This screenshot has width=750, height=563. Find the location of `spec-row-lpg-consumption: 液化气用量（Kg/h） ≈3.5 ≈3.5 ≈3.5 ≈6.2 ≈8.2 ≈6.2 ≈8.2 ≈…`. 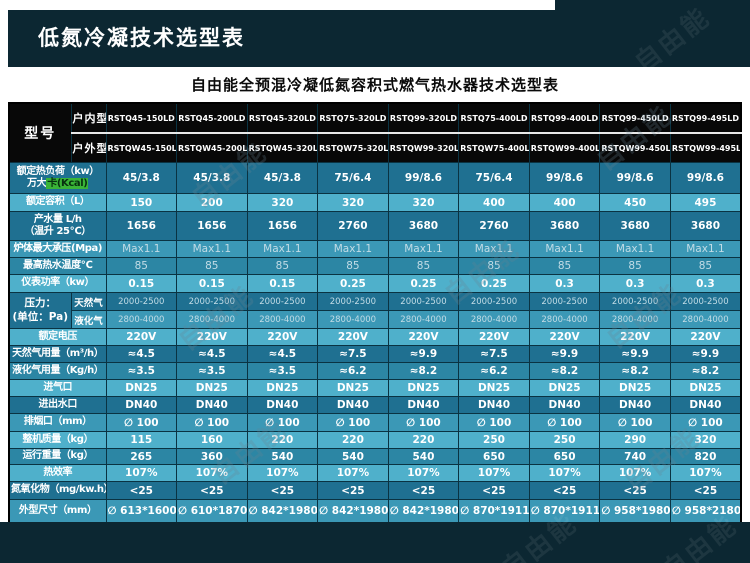

spec-row-lpg-consumption: 液化气用量（Kg/h） ≈3.5 ≈3.5 ≈3.5 ≈6.2 ≈8.2 ≈6.2 ≈8.2 ≈… is located at coordinates (375, 371).